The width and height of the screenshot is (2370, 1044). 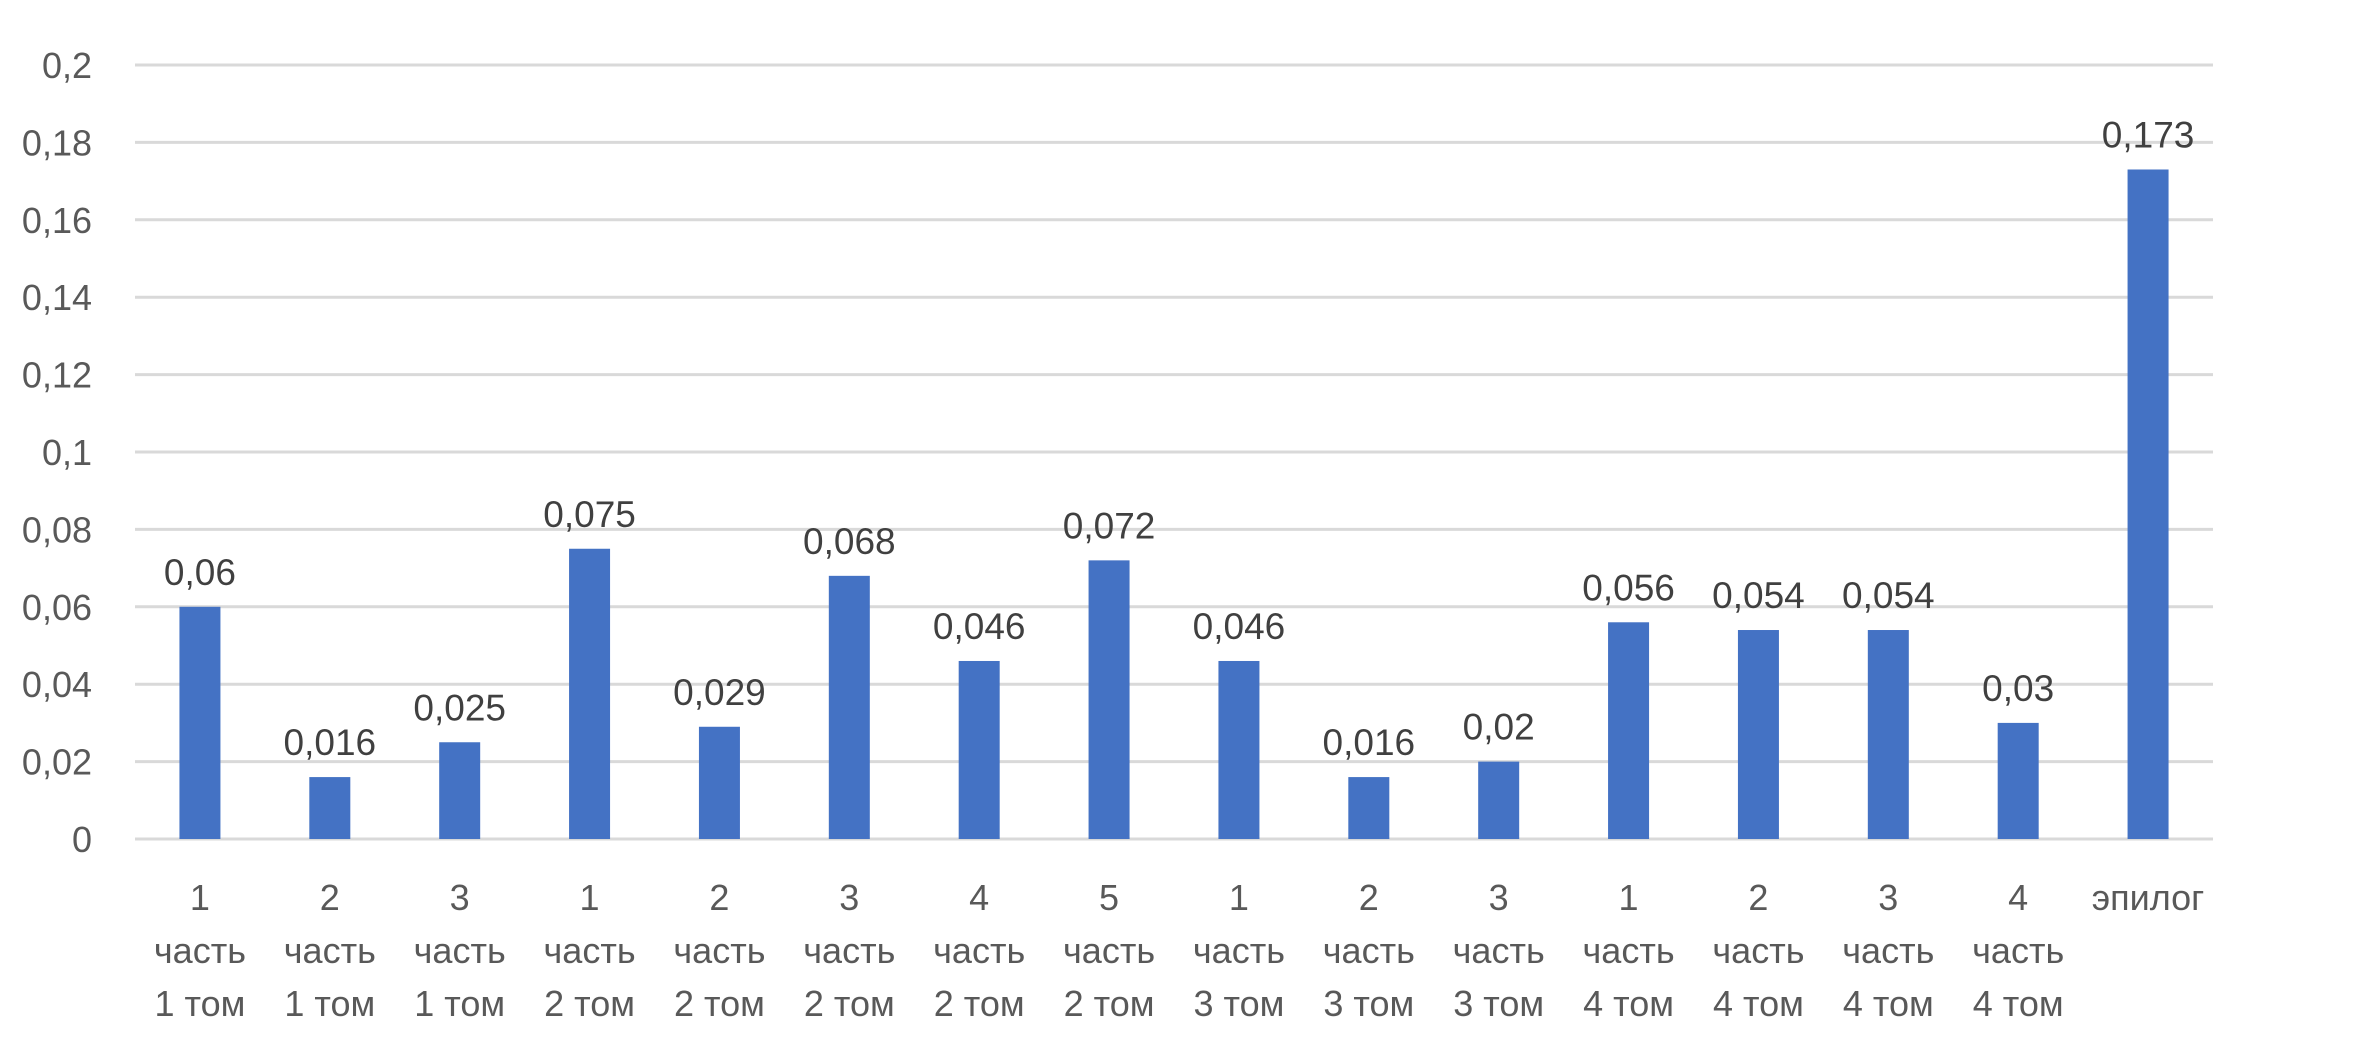 What do you see at coordinates (57, 375) in the screenshot?
I see `y-tick-label: 0,12` at bounding box center [57, 375].